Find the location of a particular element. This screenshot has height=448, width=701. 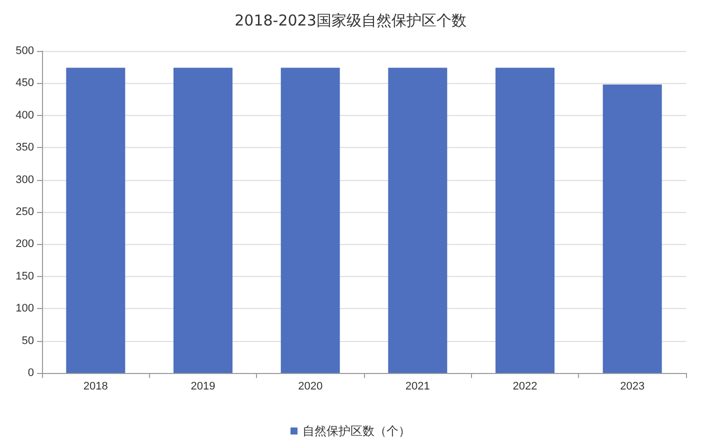

x-tick-label: 2018 is located at coordinates (95, 386).